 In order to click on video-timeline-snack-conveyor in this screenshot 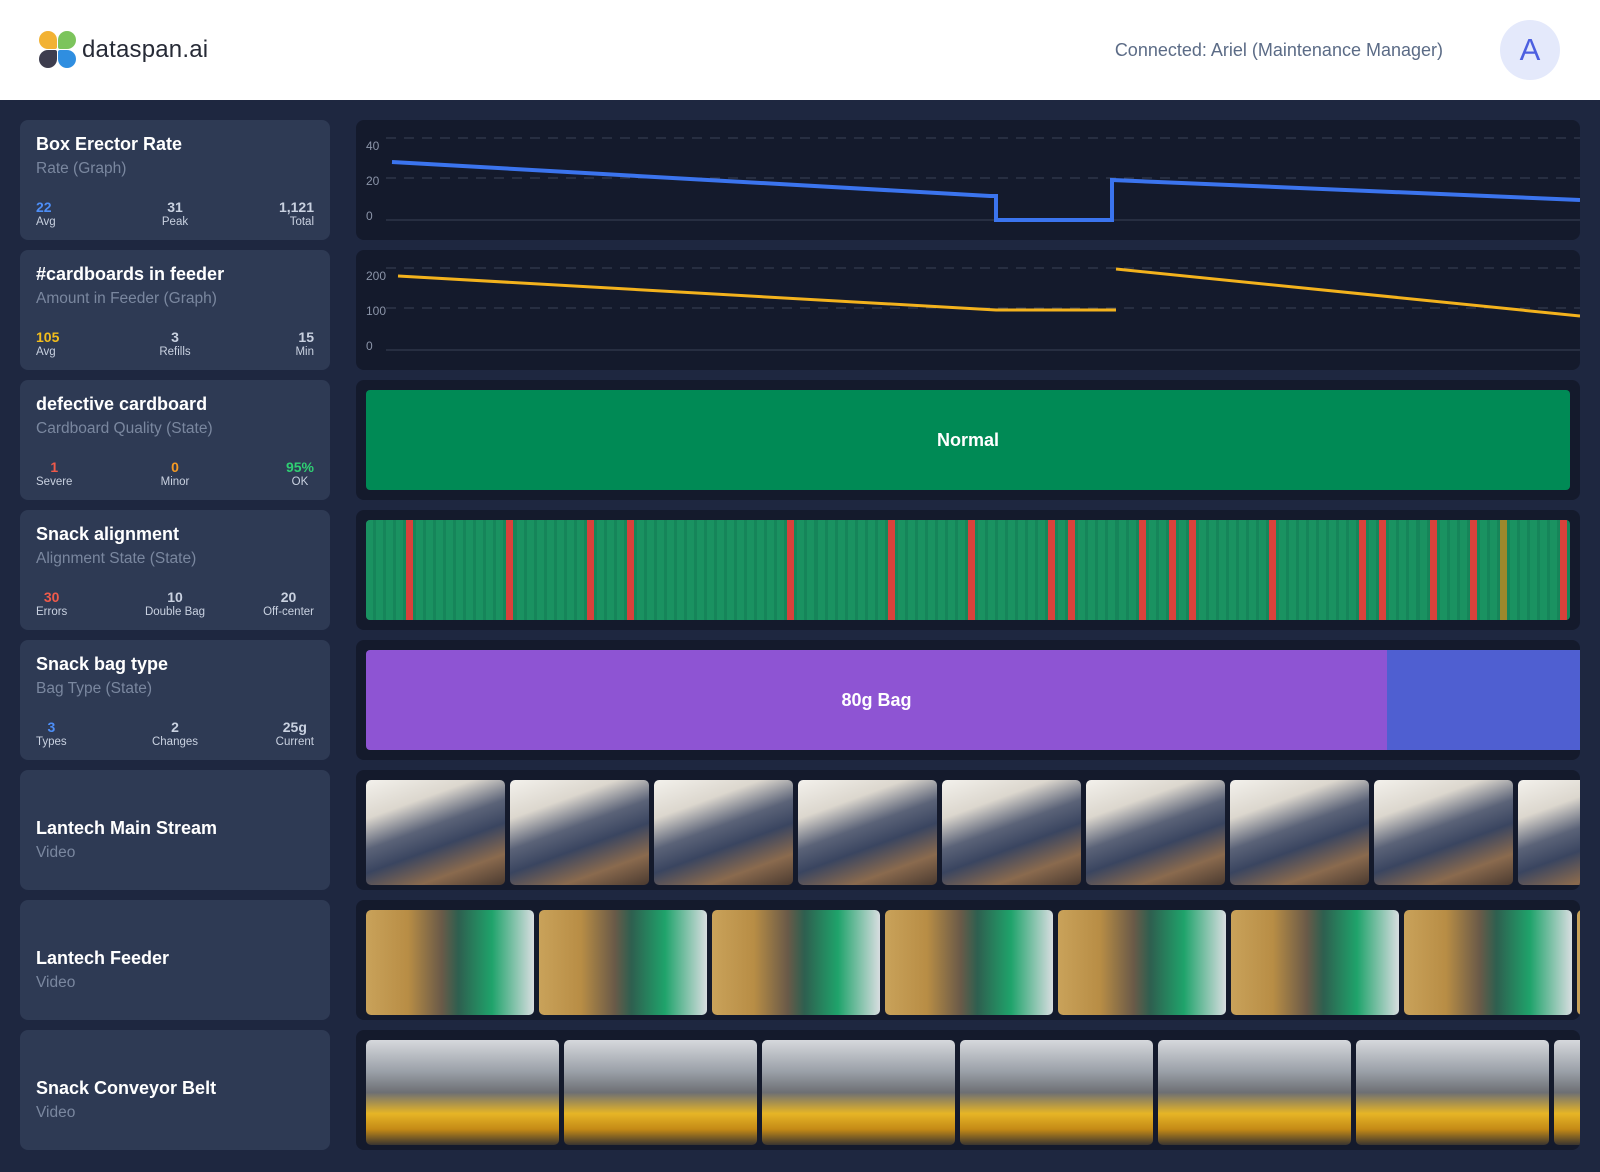, I will do `click(968, 1090)`.